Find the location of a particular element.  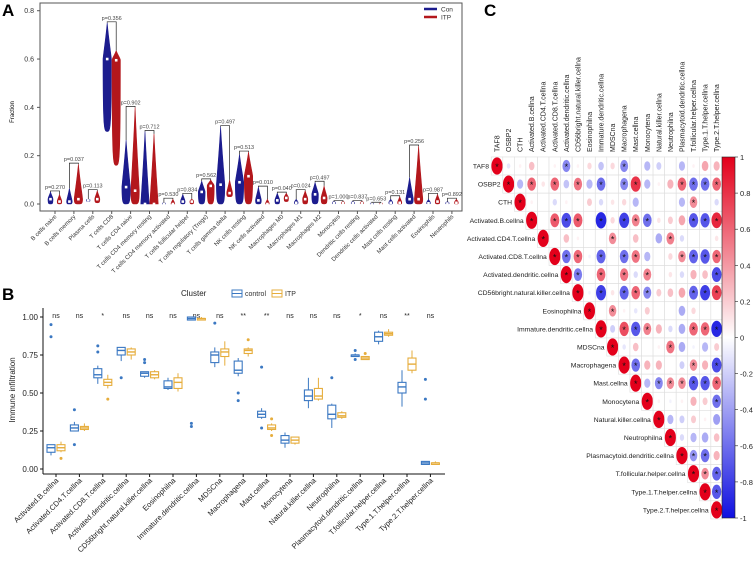

p-value-label: p=0.513 is located at coordinates (244, 148).